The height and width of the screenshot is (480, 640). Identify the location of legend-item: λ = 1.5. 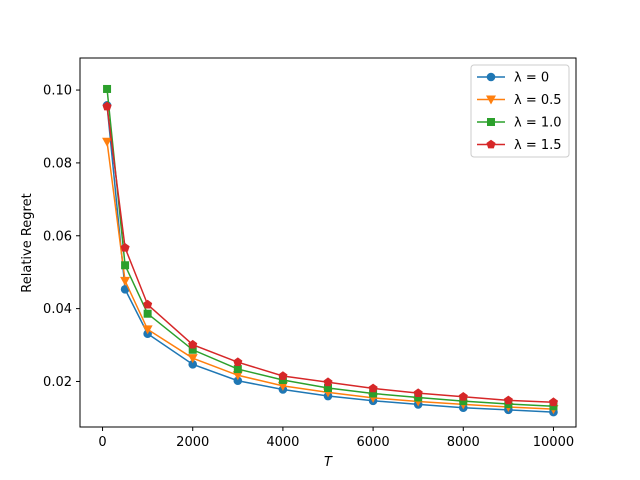
(519, 145).